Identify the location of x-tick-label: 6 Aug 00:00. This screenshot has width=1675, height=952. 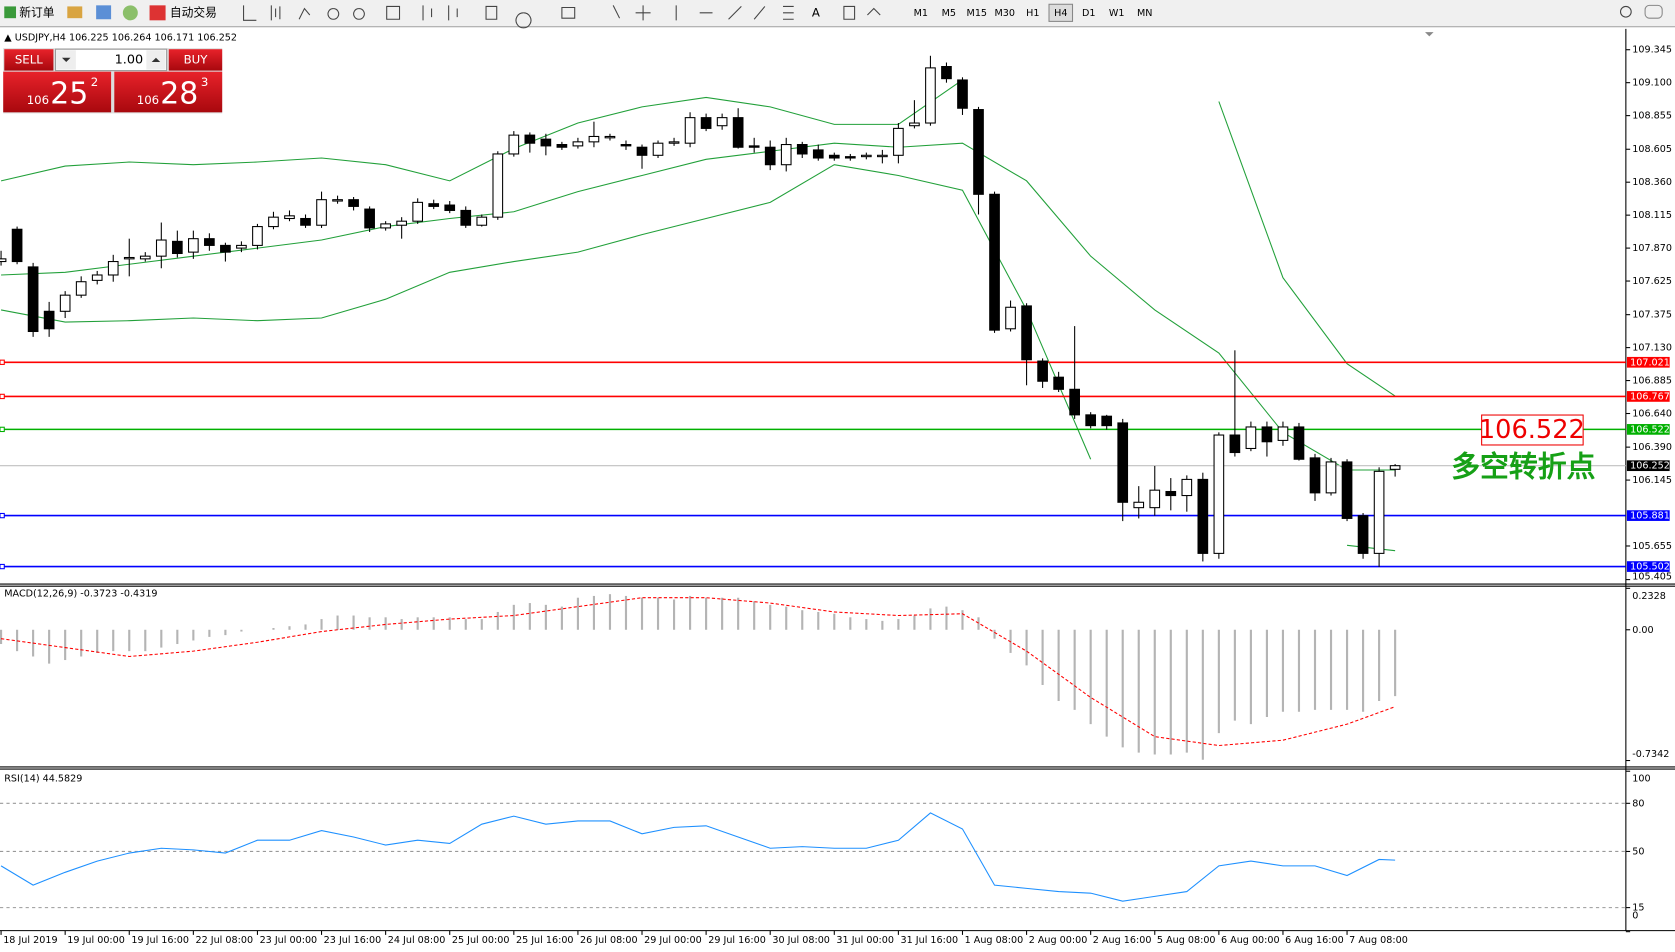
(1250, 940).